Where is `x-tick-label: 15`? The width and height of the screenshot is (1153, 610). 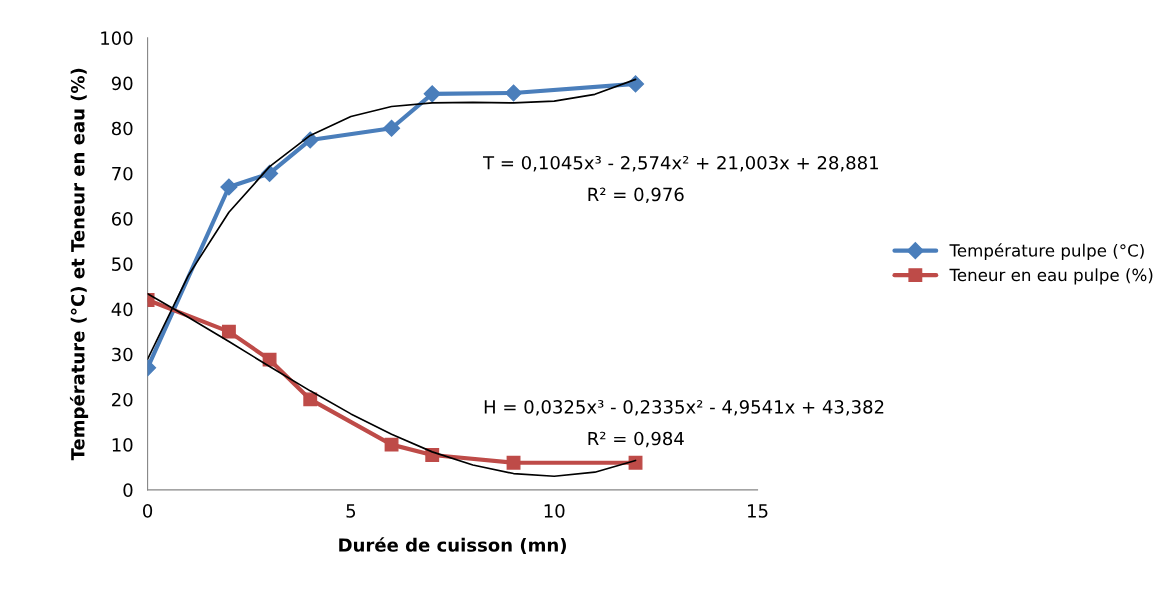 x-tick-label: 15 is located at coordinates (758, 511).